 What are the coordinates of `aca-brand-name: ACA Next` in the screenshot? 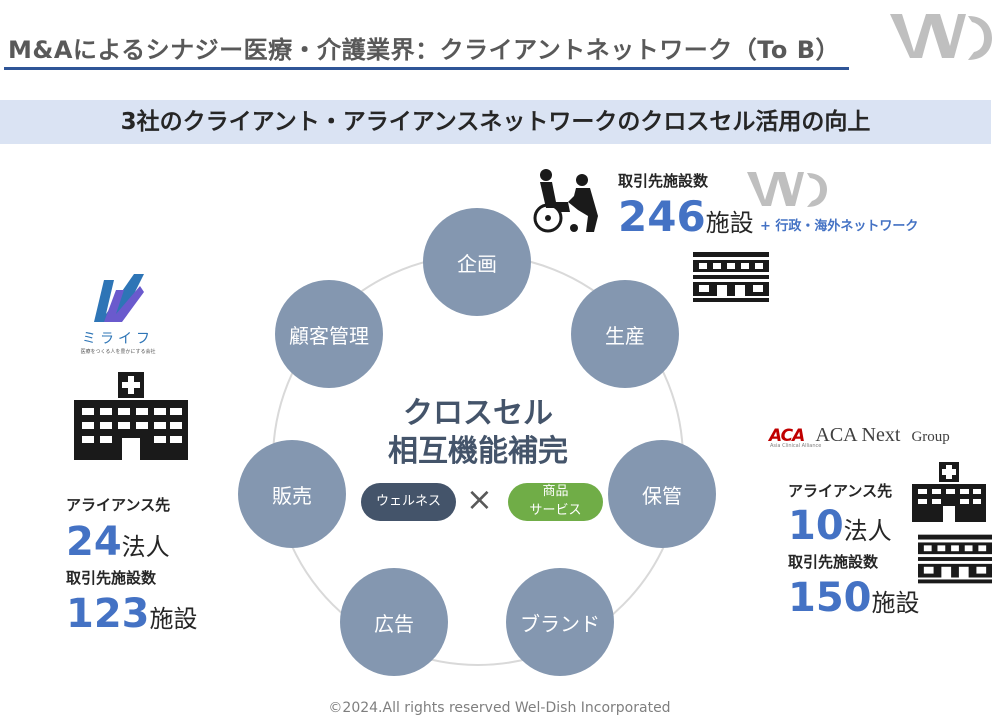 It's located at (858, 435).